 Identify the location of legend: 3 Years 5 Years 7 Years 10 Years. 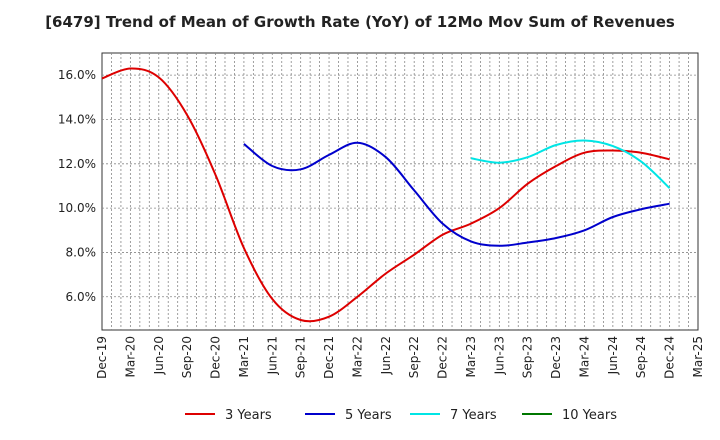
(401, 415).